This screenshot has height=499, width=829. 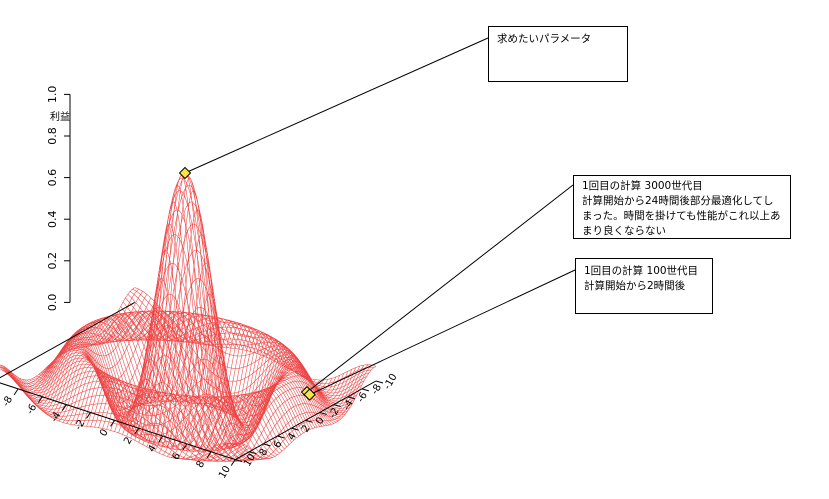 I want to click on y-tick-label: 8, so click(x=264, y=452).